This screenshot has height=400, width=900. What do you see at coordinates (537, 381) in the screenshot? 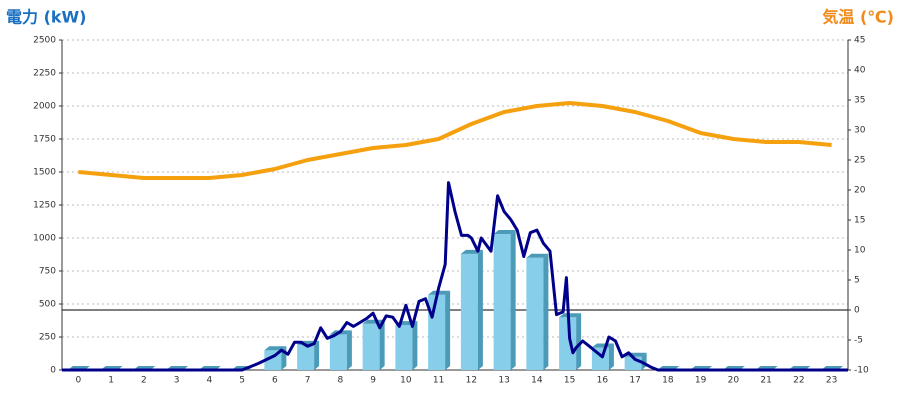
I see `x-tick-label: 14` at bounding box center [537, 381].